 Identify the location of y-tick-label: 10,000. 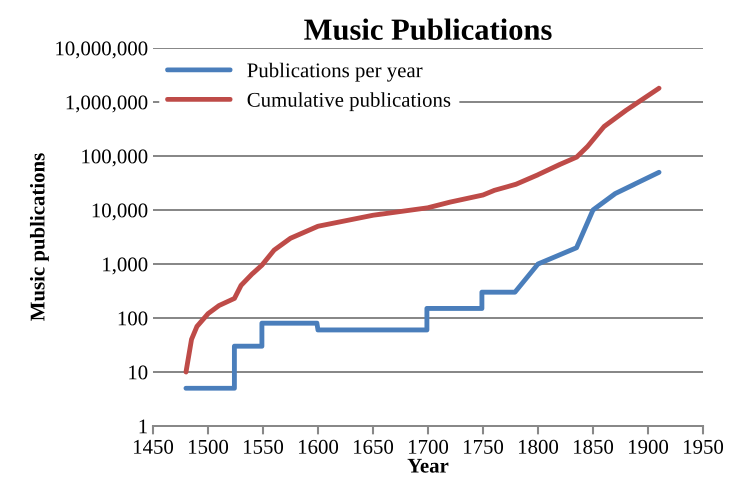
(120, 211).